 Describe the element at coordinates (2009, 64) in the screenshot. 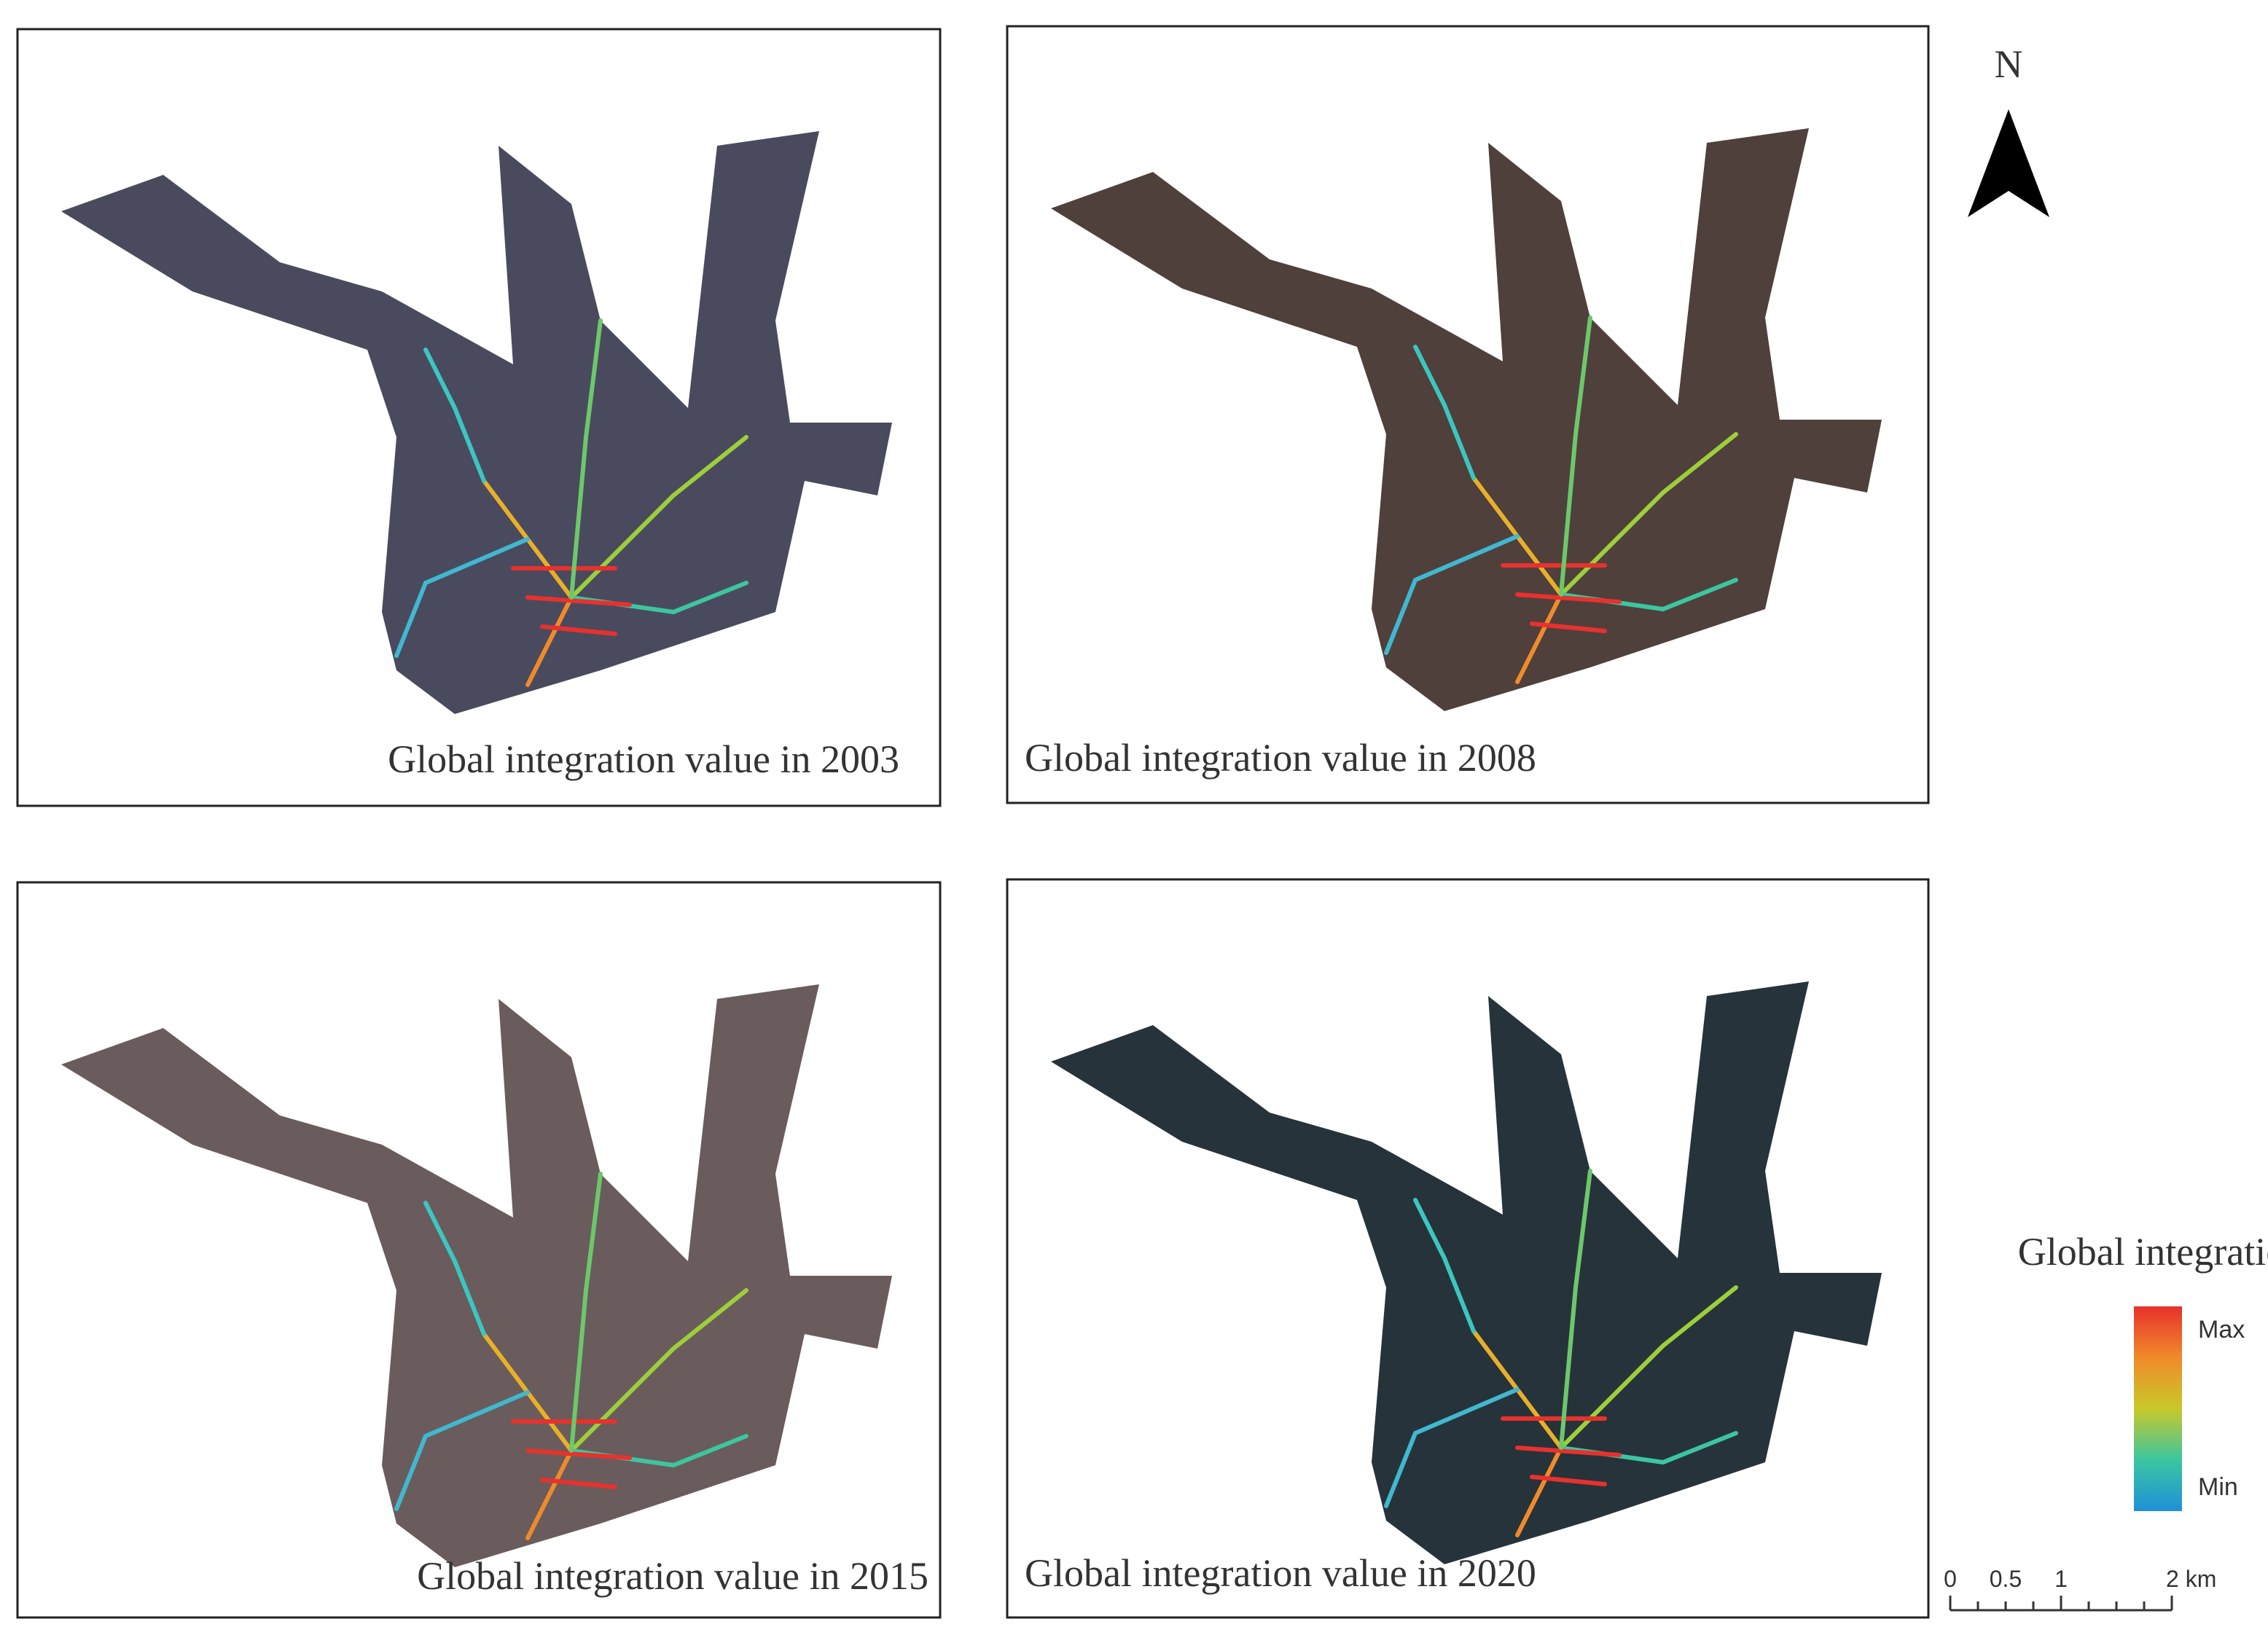

I see `north-label: N` at that location.